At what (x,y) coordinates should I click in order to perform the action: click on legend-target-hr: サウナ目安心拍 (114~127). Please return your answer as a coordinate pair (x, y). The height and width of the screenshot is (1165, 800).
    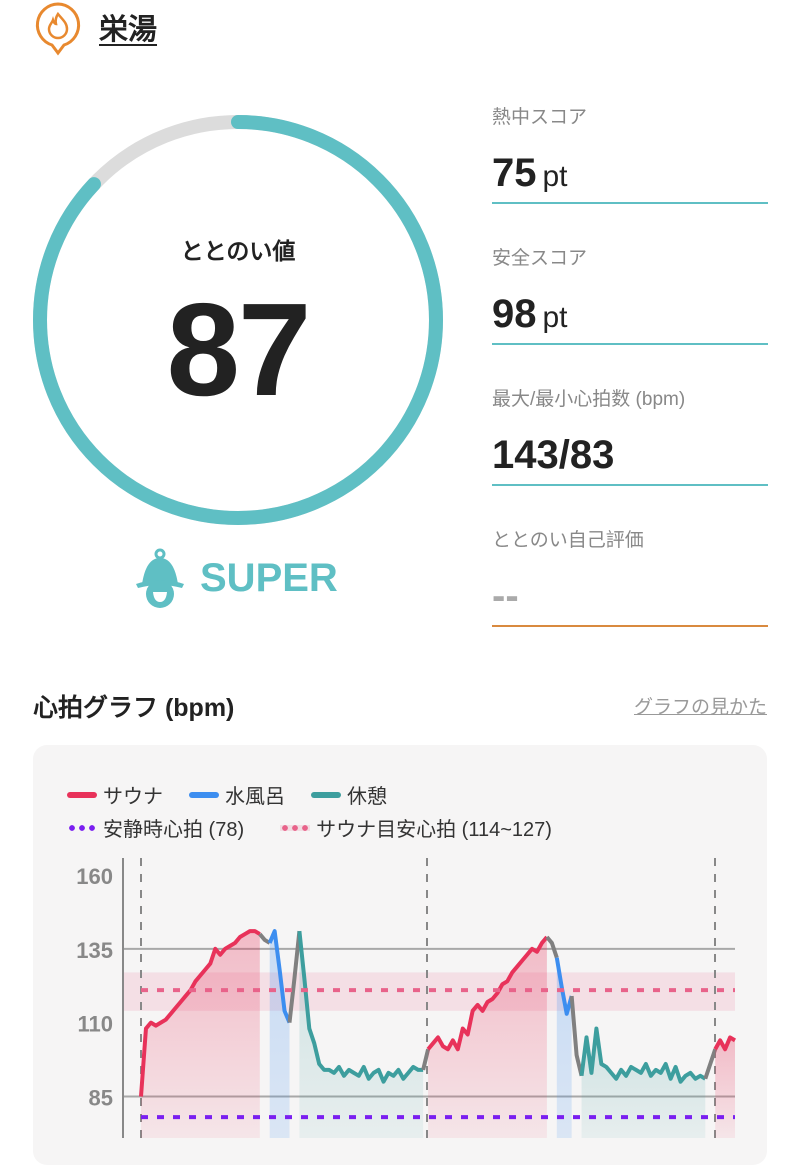
    Looking at the image, I should click on (416, 827).